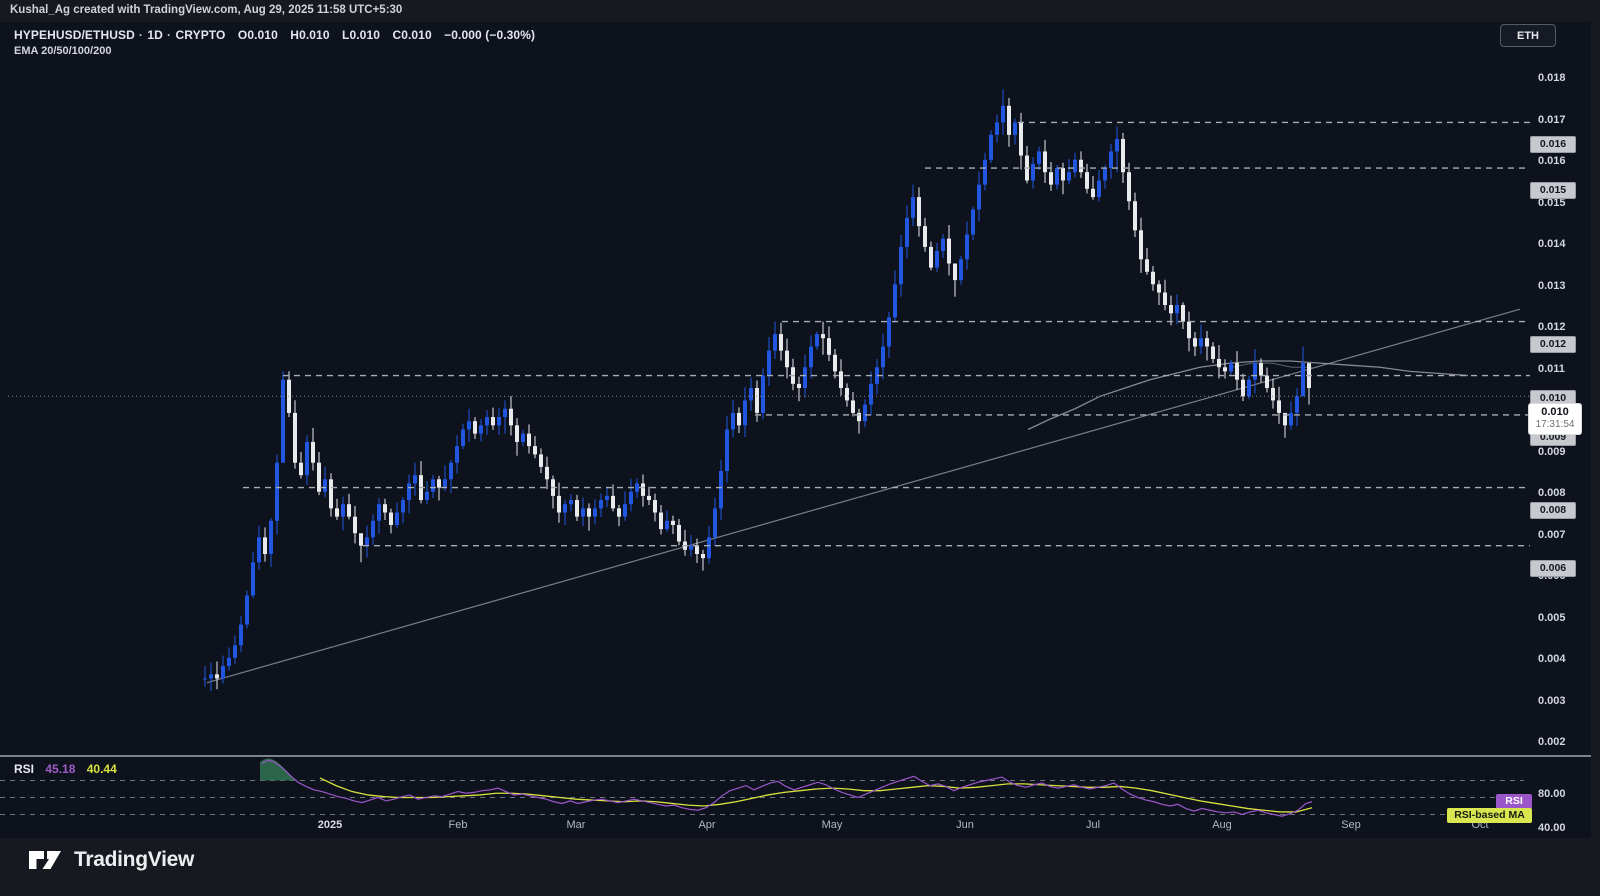  Describe the element at coordinates (1514, 801) in the screenshot. I see `rsi-axis-badge: RSI` at that location.